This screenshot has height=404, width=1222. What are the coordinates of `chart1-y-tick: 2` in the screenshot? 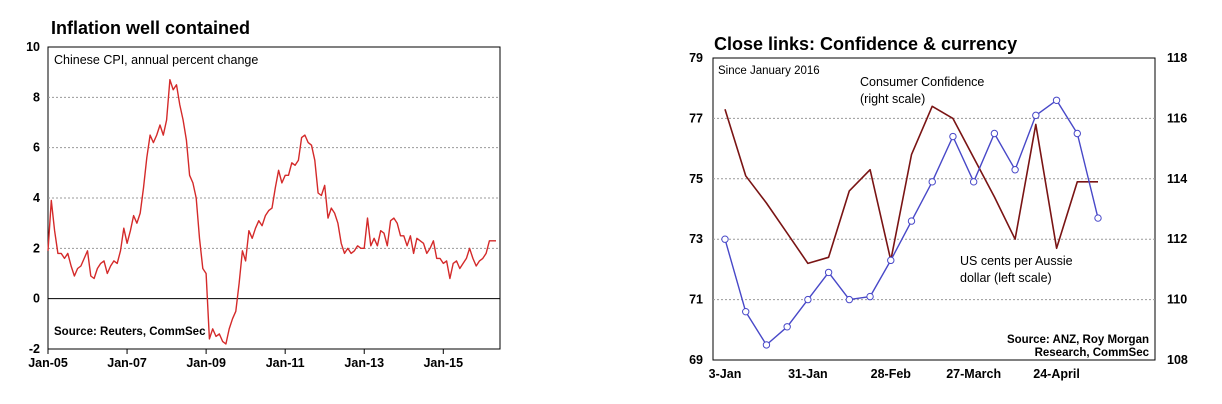 It's located at (36, 248).